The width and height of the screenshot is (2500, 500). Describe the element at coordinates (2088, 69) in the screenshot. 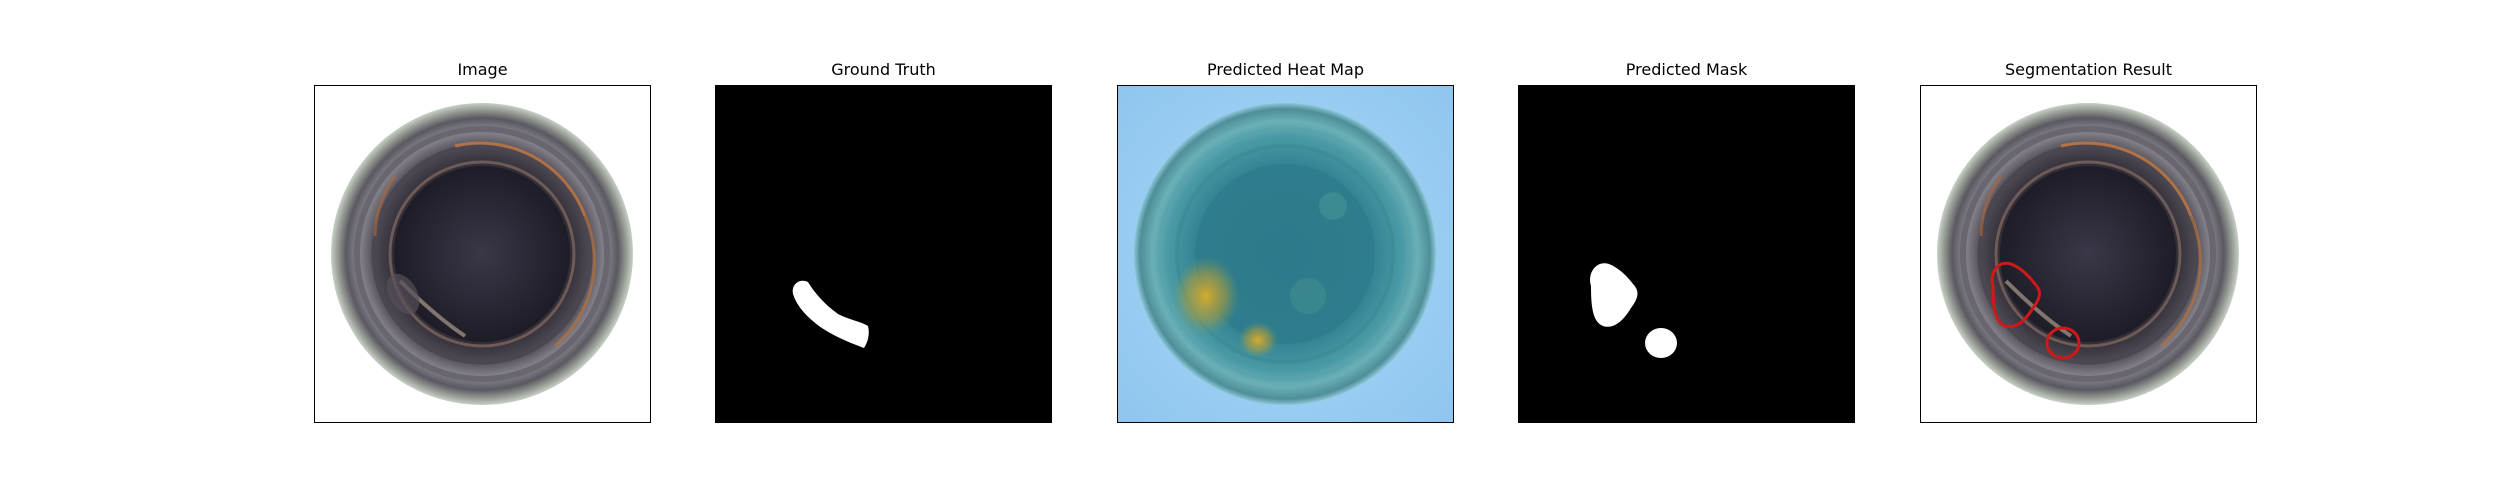

I see `panel-title-segmentation-result: Segmentation Result` at that location.